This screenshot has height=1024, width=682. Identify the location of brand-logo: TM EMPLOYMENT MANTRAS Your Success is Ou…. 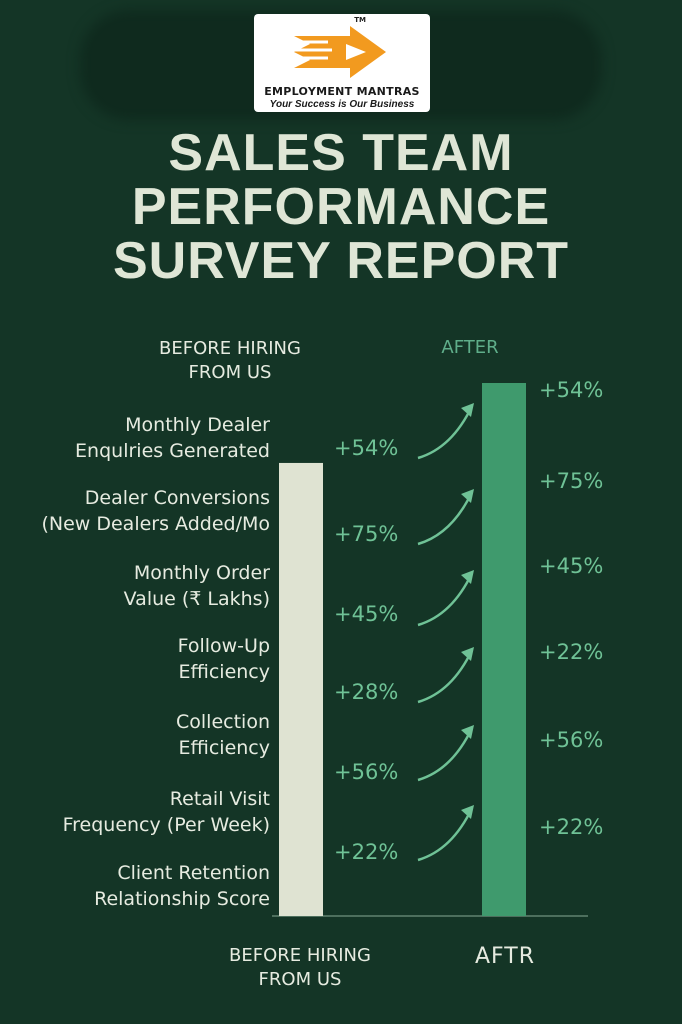
(342, 63).